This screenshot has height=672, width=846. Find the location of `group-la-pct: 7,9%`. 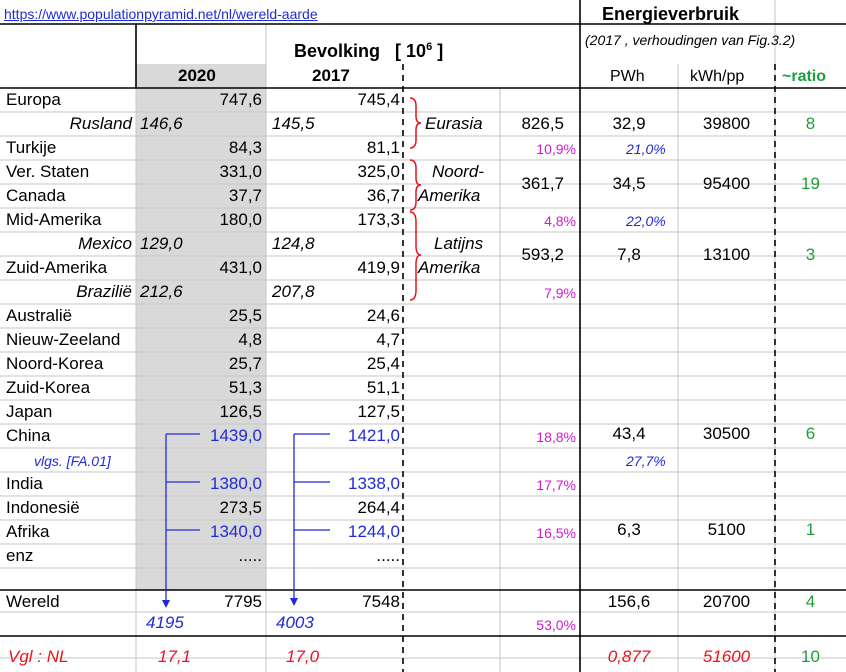

group-la-pct: 7,9% is located at coordinates (560, 293).